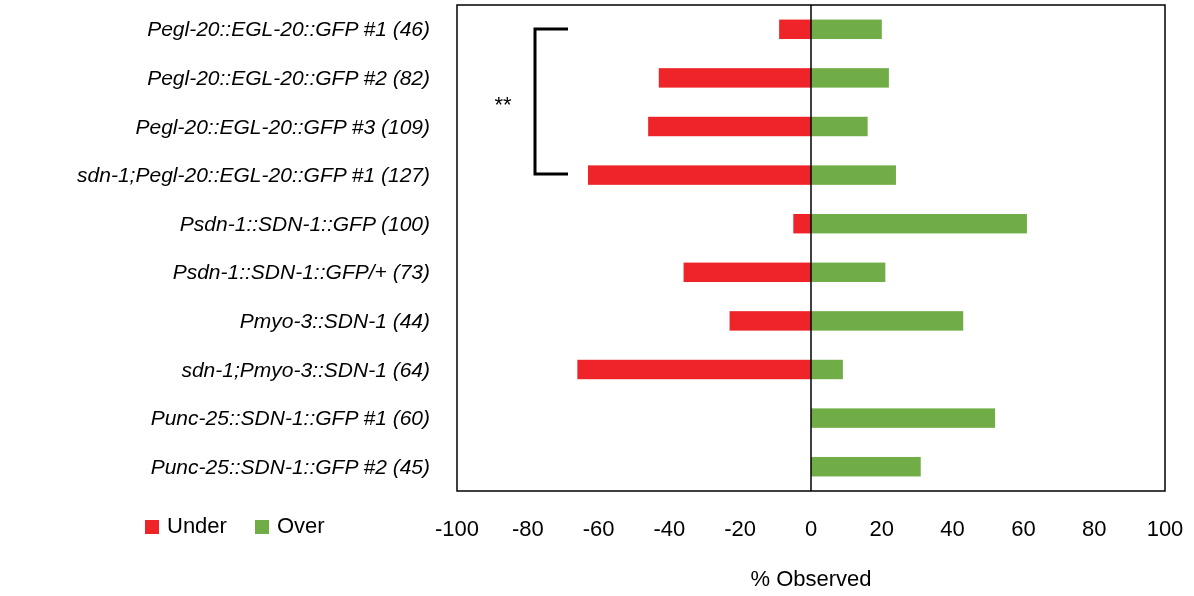 This screenshot has width=1194, height=596. What do you see at coordinates (811, 528) in the screenshot?
I see `x-tick-label: 0` at bounding box center [811, 528].